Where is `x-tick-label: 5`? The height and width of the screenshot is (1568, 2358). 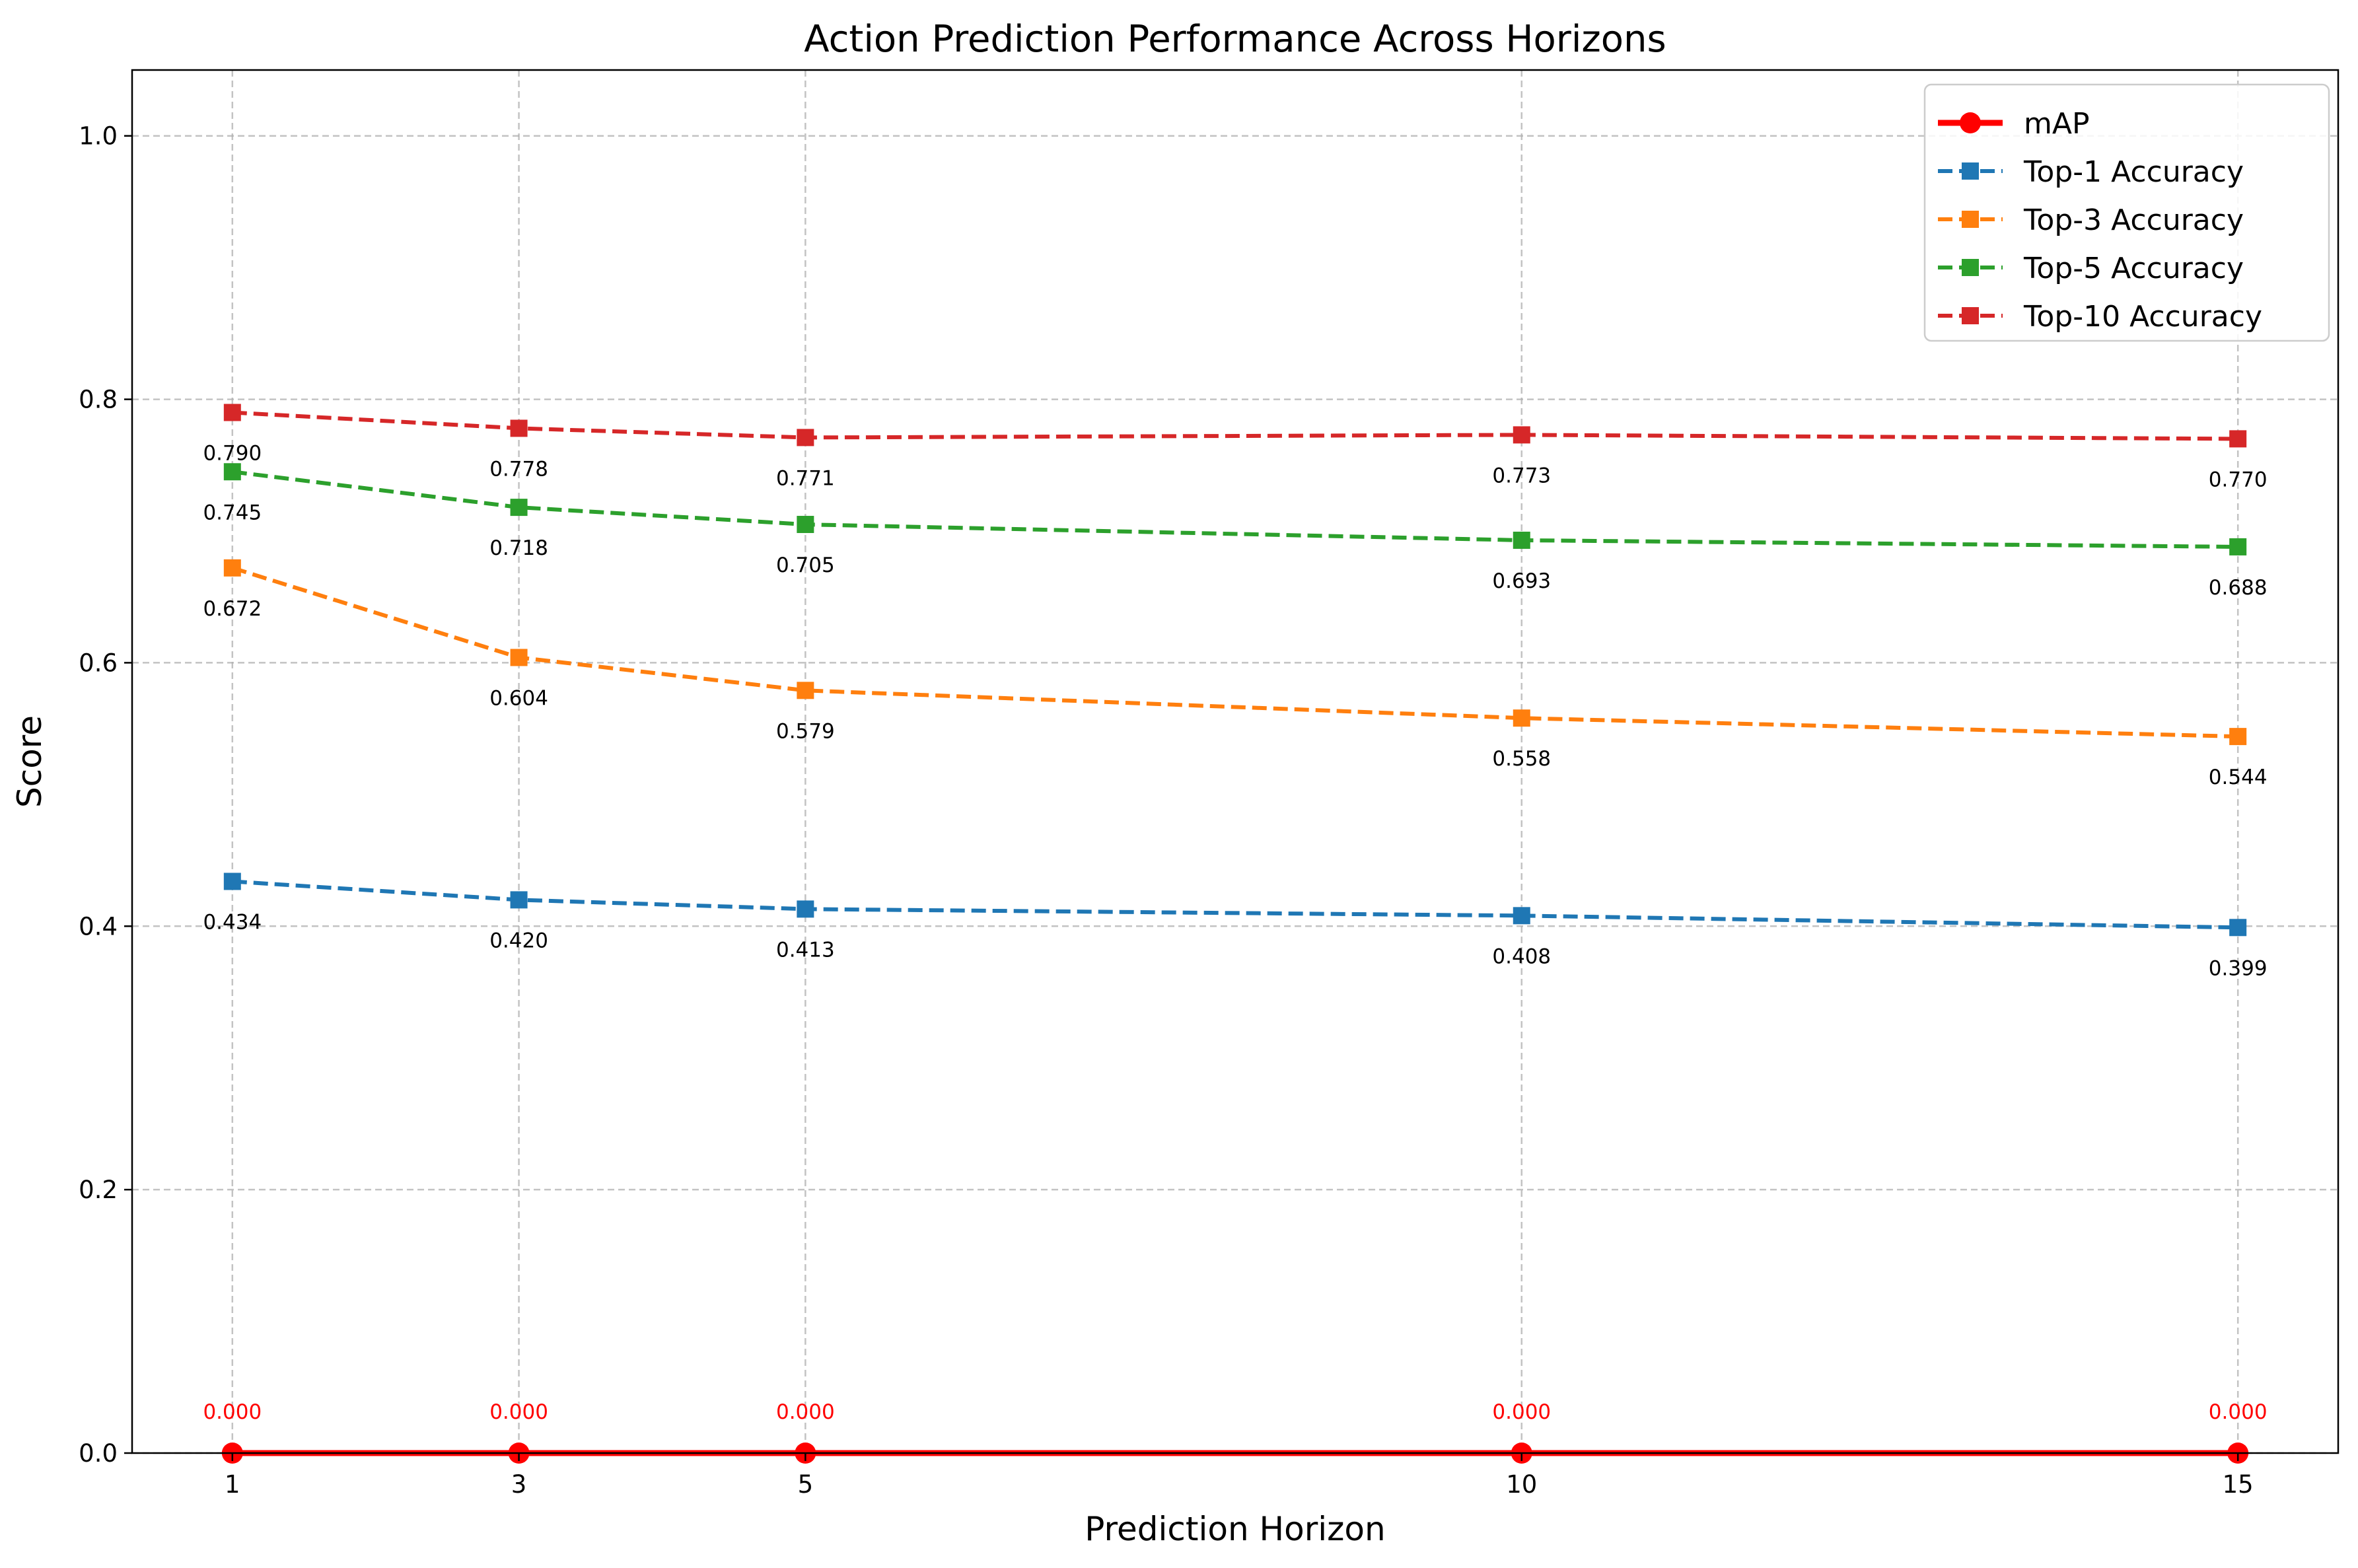
x-tick-label: 5 is located at coordinates (806, 1484).